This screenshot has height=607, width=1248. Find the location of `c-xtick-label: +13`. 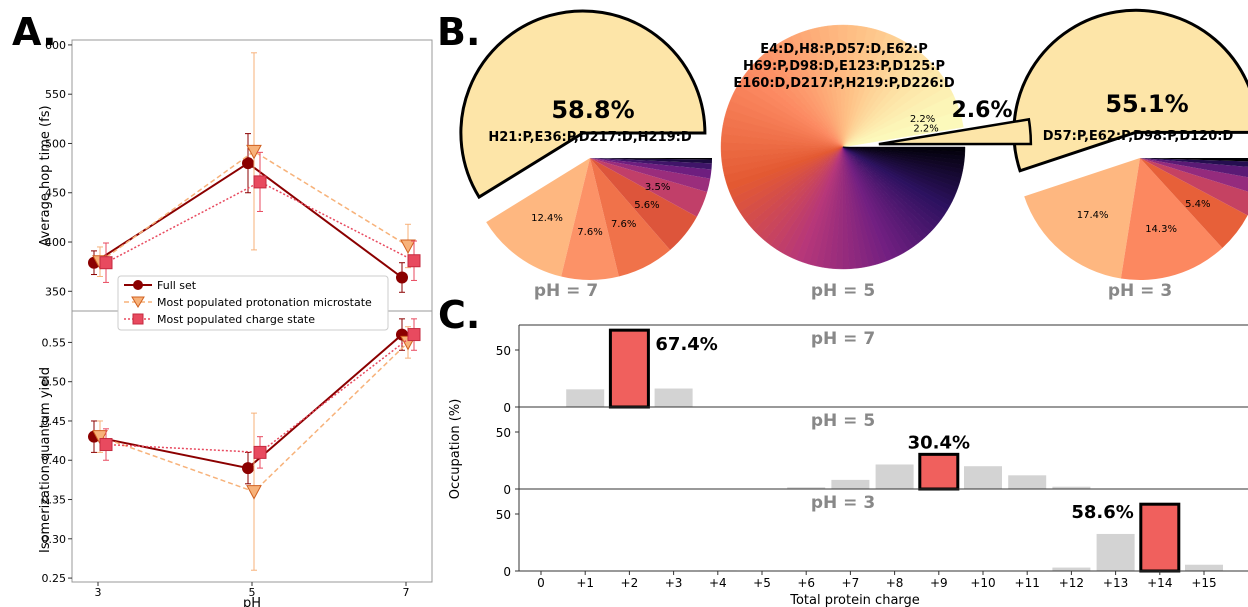

c-xtick-label: +13 is located at coordinates (1115, 583).